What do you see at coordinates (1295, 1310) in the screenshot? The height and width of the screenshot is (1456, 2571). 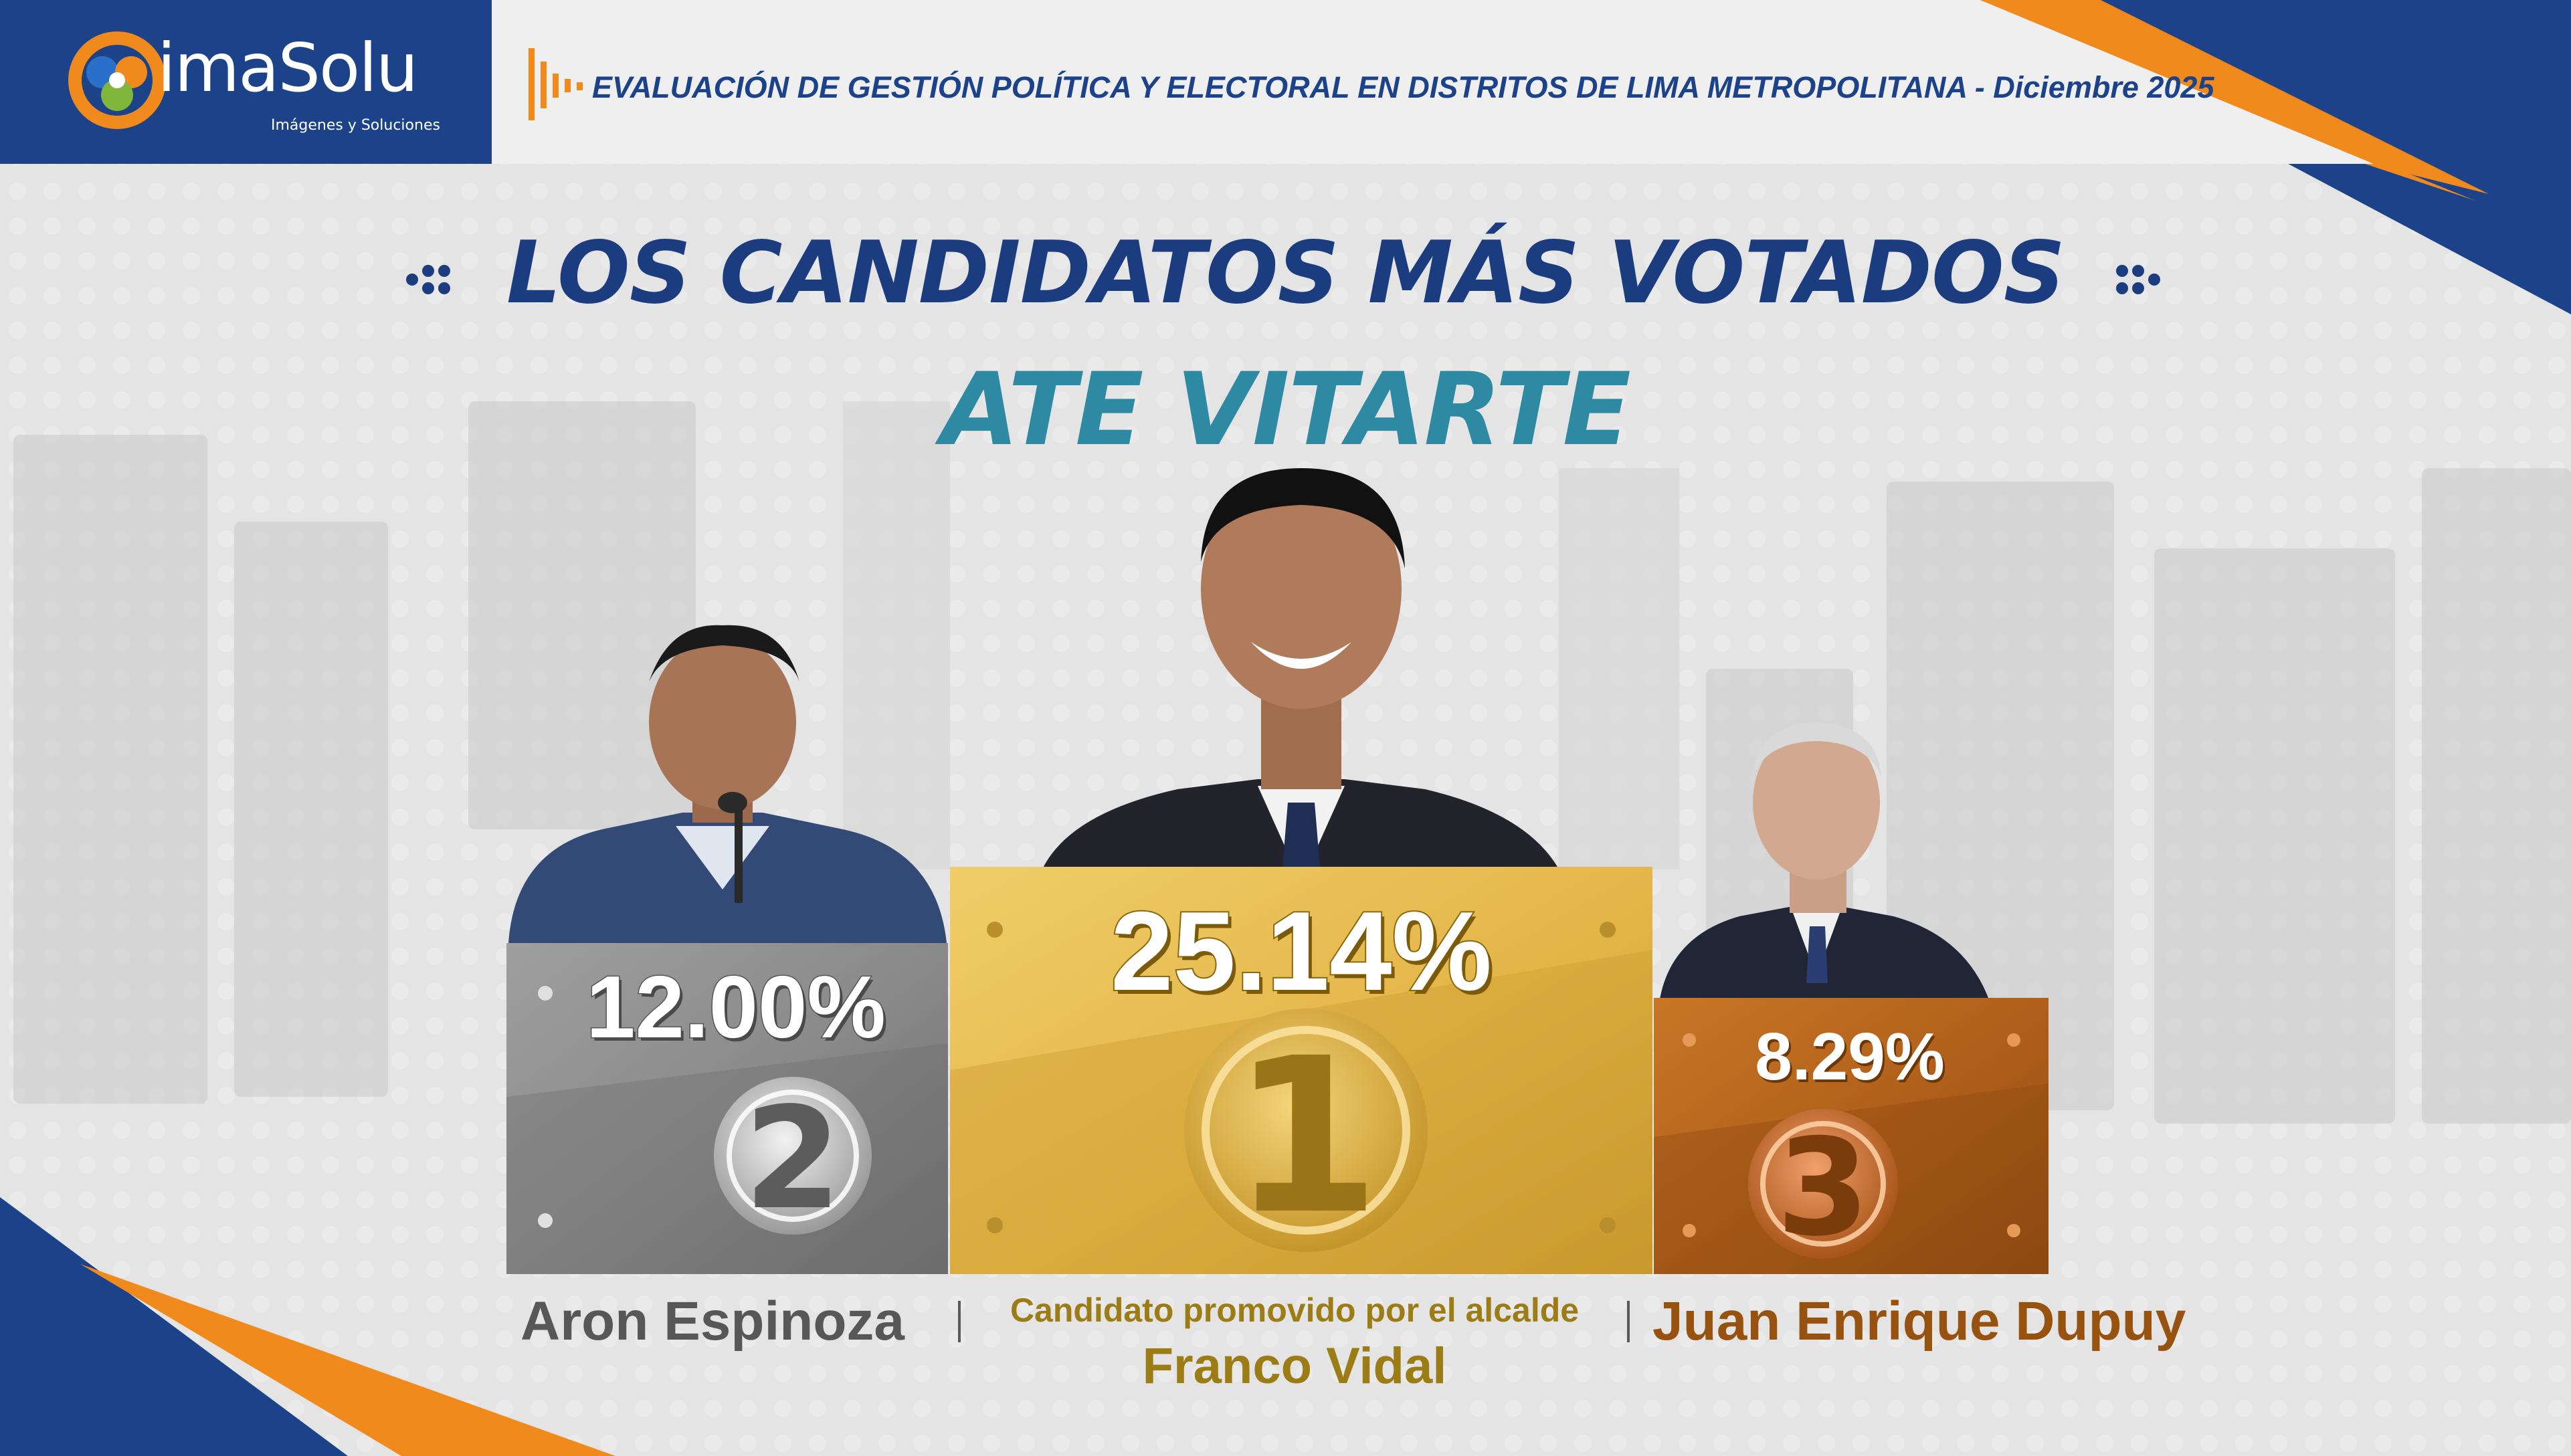 I see `candidate-note-franco: Candidato promovido por el alcalde` at bounding box center [1295, 1310].